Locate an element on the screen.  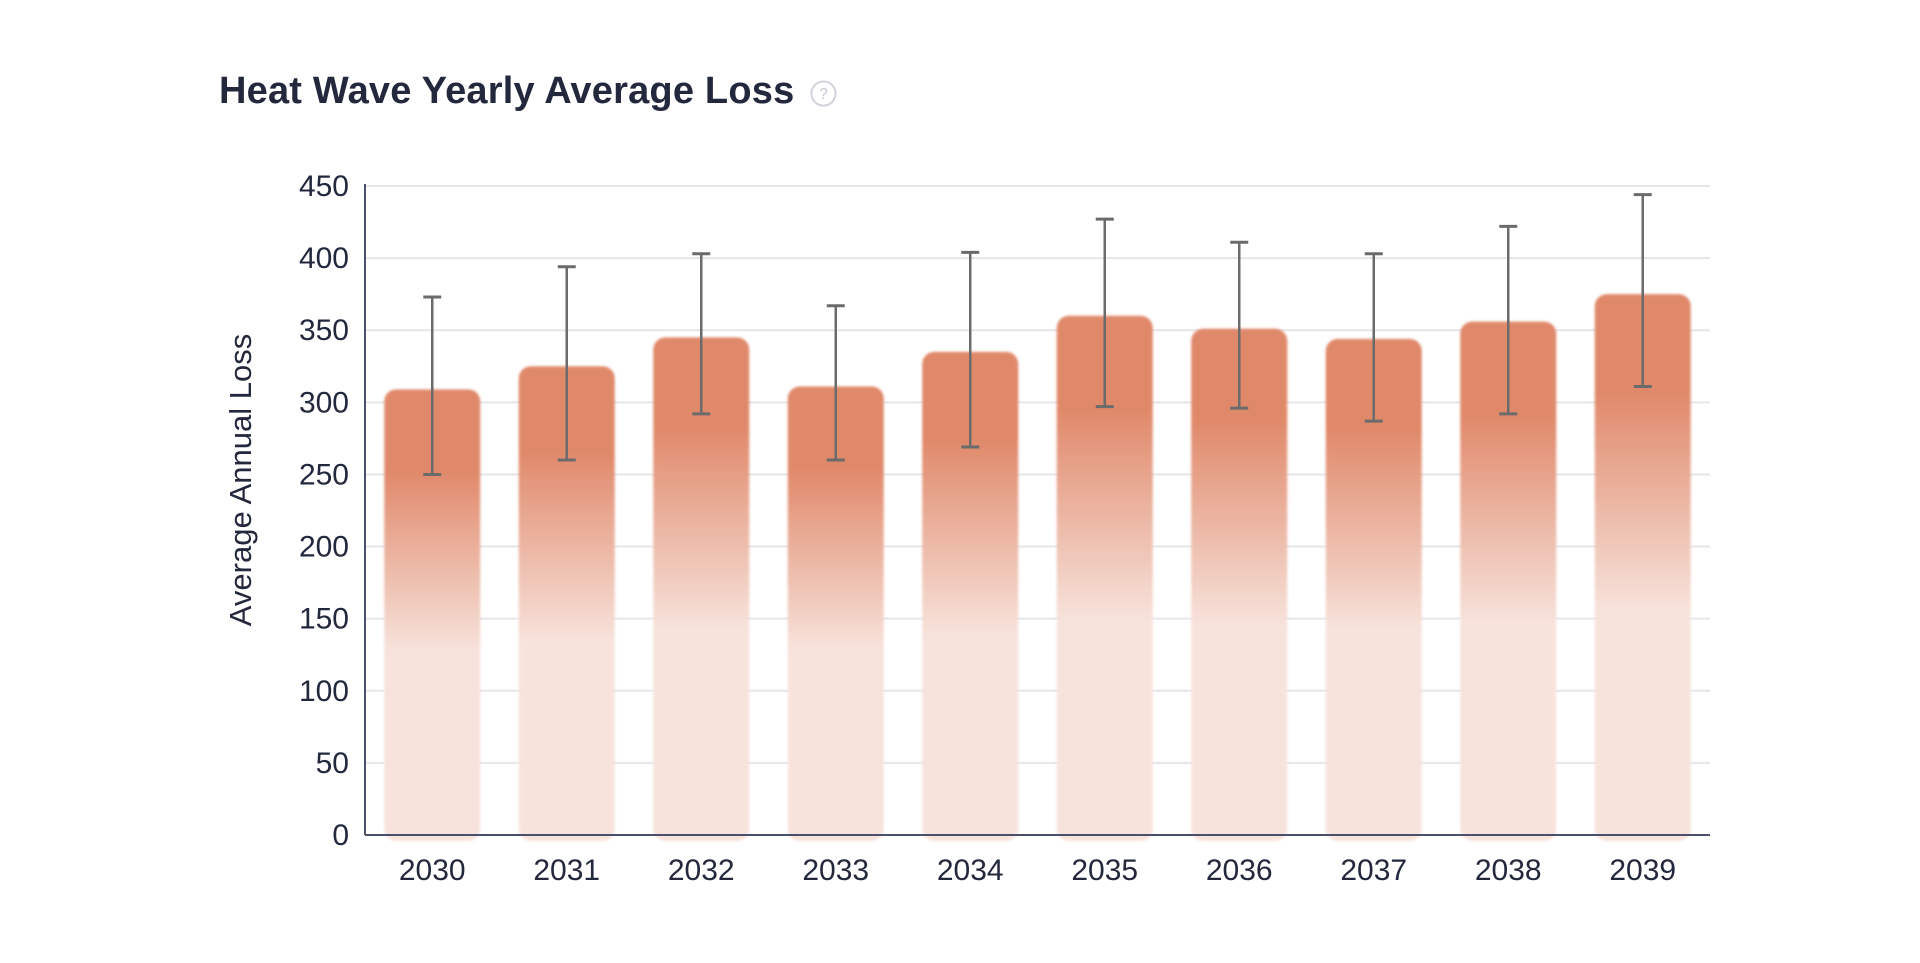
y-tick-label: 0 is located at coordinates (340, 835).